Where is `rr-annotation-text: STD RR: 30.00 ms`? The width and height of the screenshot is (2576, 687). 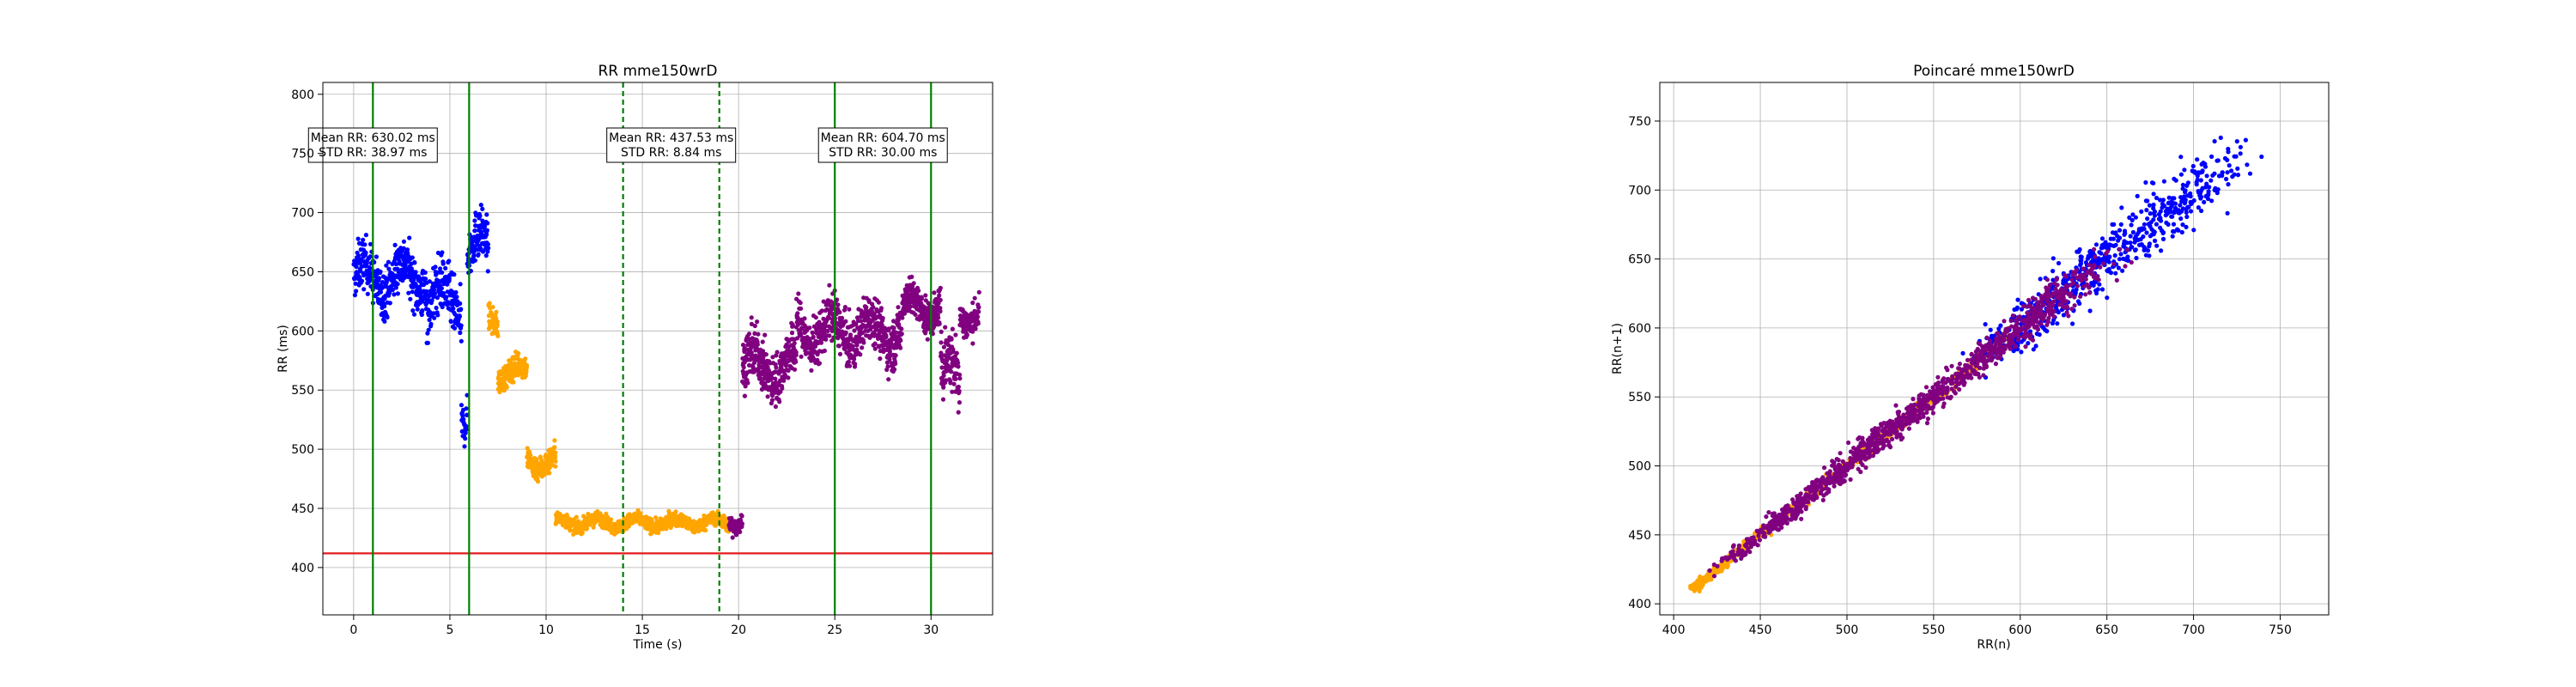 rr-annotation-text: STD RR: 30.00 ms is located at coordinates (883, 153).